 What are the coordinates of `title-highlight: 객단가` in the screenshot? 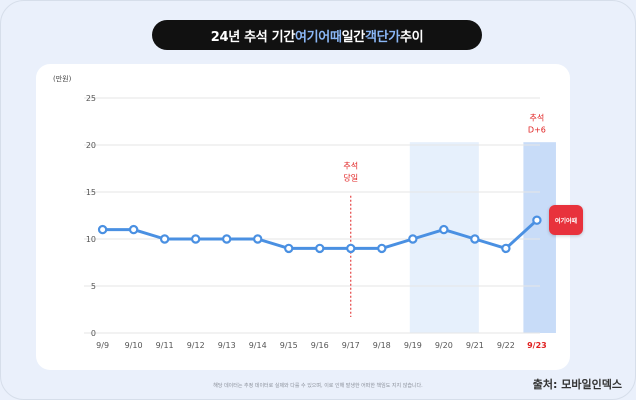 It's located at (382, 37).